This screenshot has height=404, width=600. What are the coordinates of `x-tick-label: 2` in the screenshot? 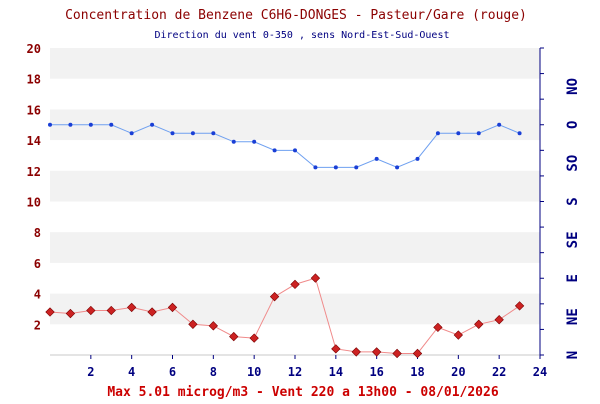 It's located at (90, 372).